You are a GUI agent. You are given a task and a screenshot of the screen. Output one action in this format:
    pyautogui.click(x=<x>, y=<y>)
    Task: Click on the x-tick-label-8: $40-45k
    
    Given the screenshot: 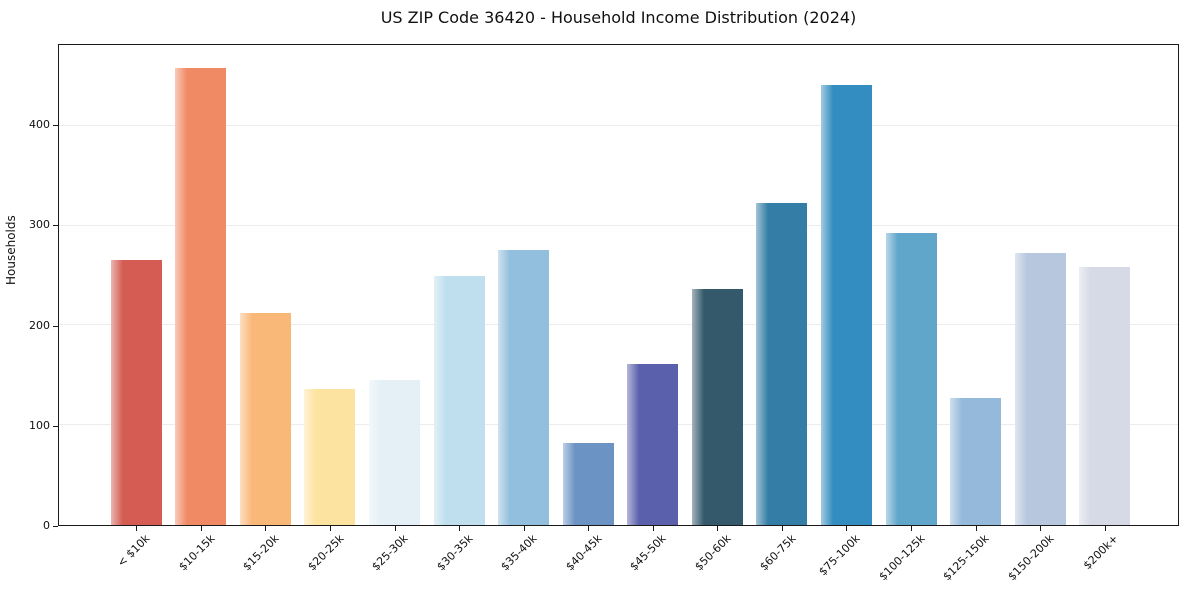 What is the action you would take?
    pyautogui.click(x=584, y=553)
    